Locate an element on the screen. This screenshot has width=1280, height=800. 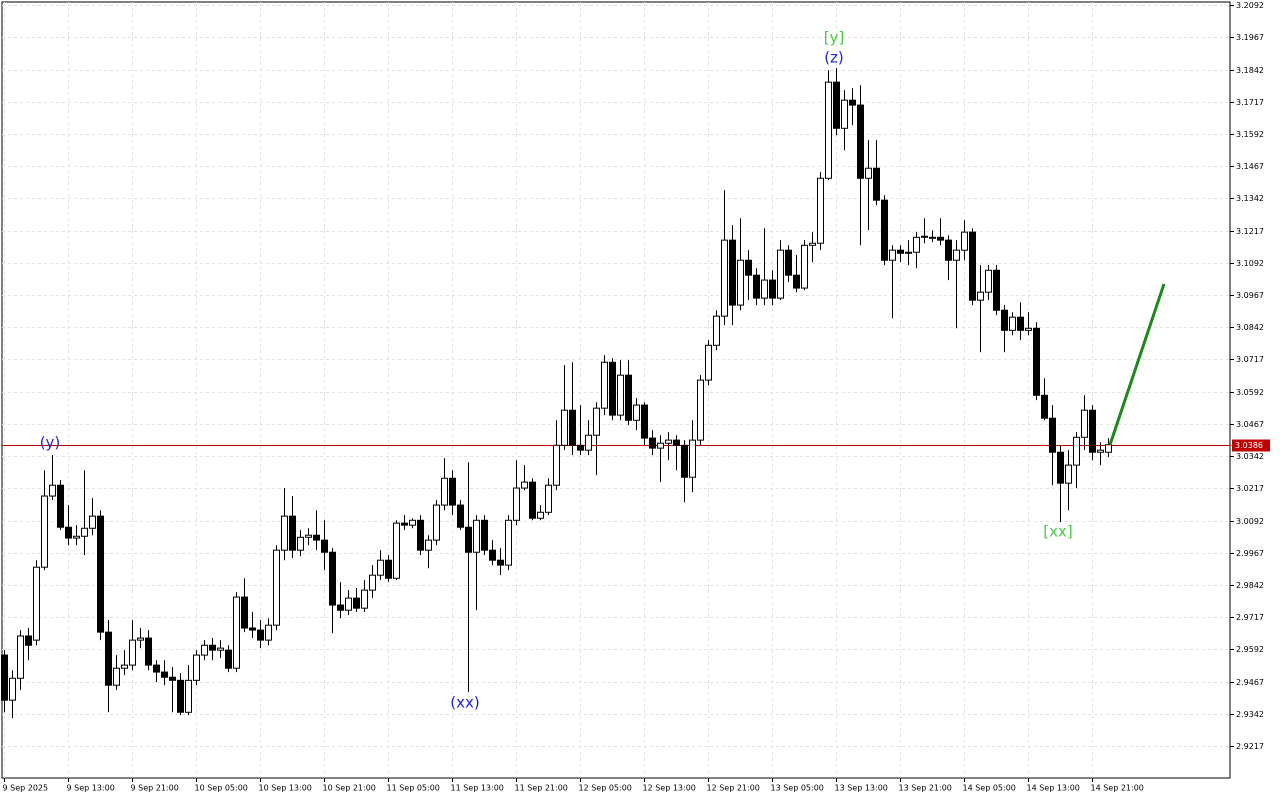
x-tick-label: 9 Sep 2025 is located at coordinates (26, 788).